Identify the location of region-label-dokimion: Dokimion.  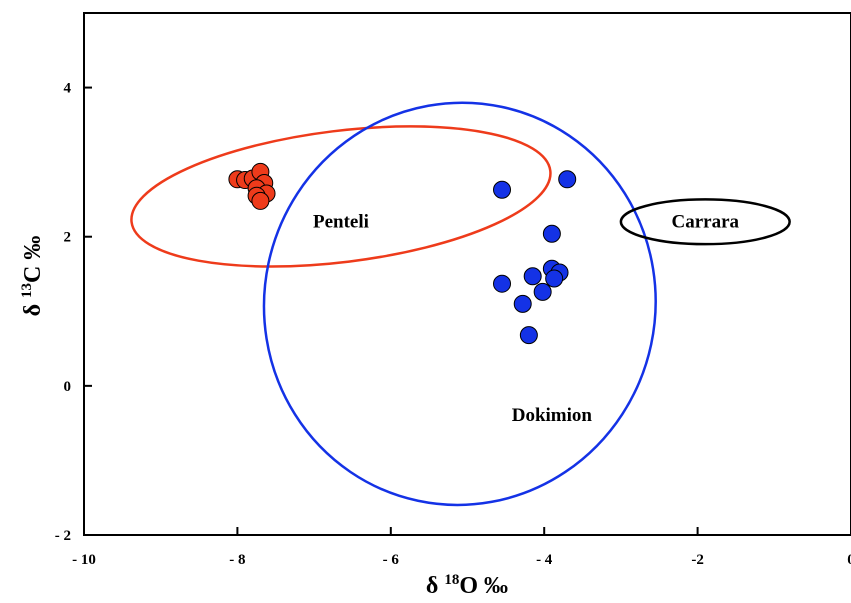
(552, 415).